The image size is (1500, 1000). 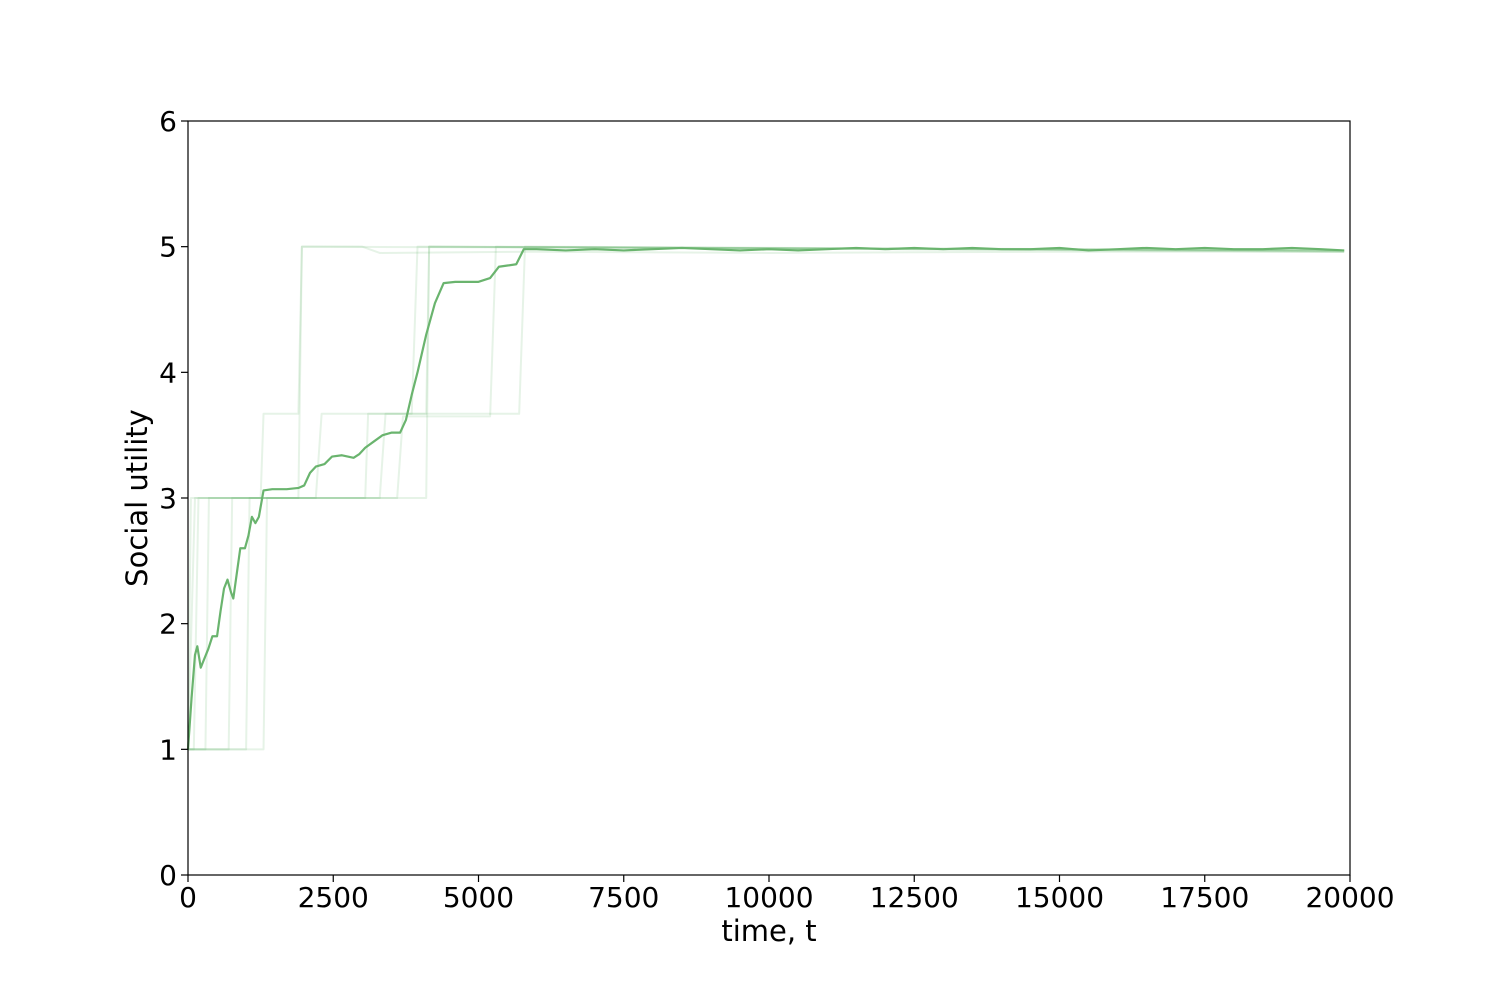 What do you see at coordinates (168, 498) in the screenshot?
I see `y-tick-label: 3` at bounding box center [168, 498].